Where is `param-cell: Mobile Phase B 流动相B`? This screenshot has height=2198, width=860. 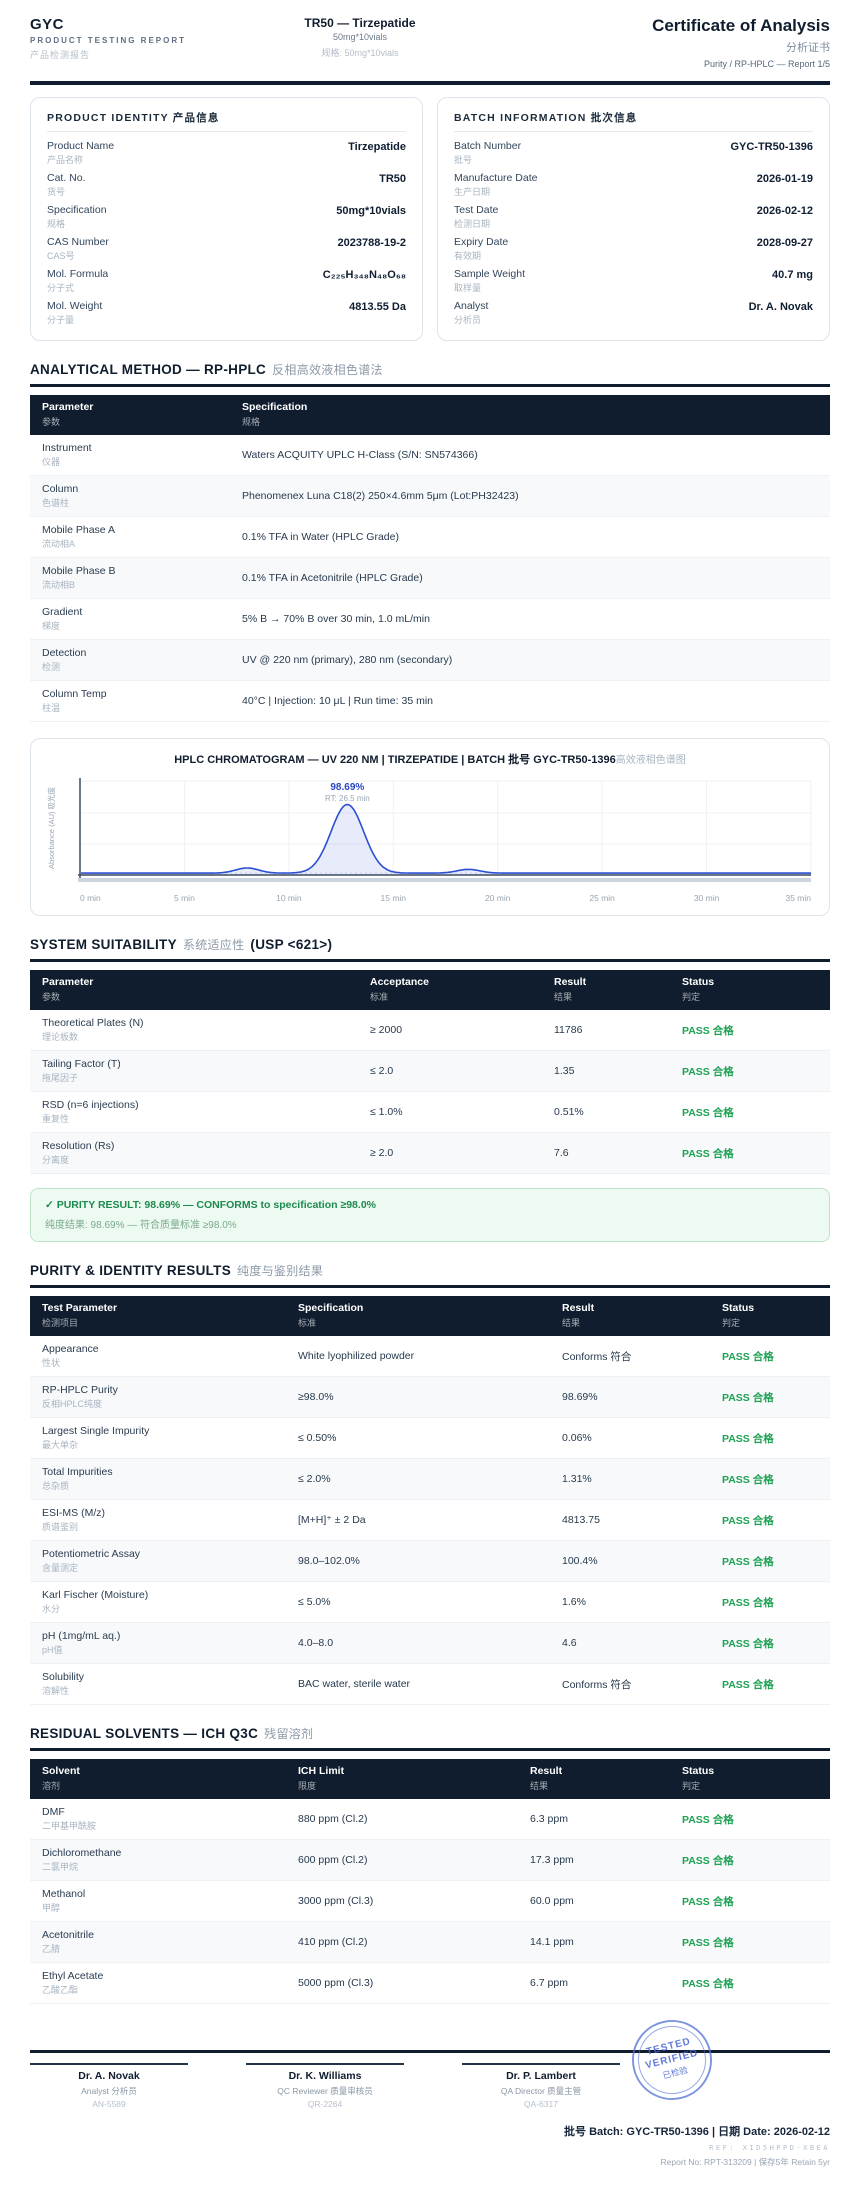
param-cell: Mobile Phase B 流动相B is located at coordinates (130, 578).